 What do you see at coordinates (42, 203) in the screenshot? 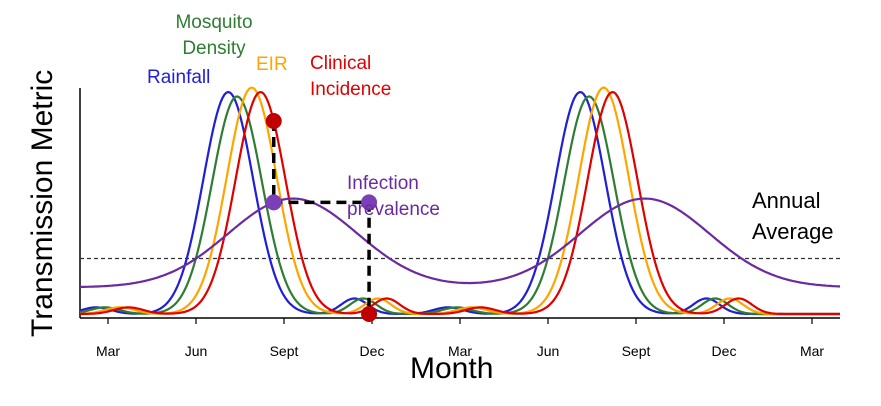
I see `y-axis-label: Transmission Metric` at bounding box center [42, 203].